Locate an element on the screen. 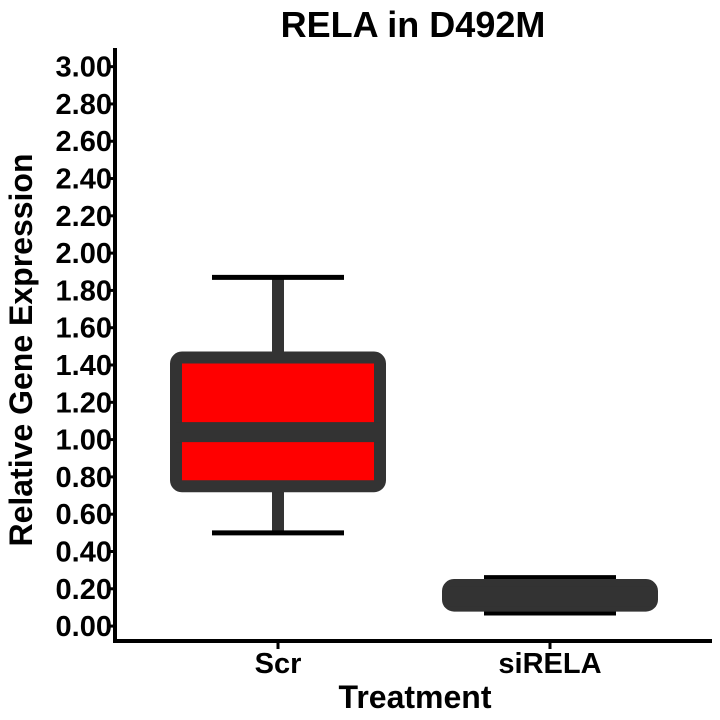 The width and height of the screenshot is (720, 720). box-Scr is located at coordinates (278, 422).